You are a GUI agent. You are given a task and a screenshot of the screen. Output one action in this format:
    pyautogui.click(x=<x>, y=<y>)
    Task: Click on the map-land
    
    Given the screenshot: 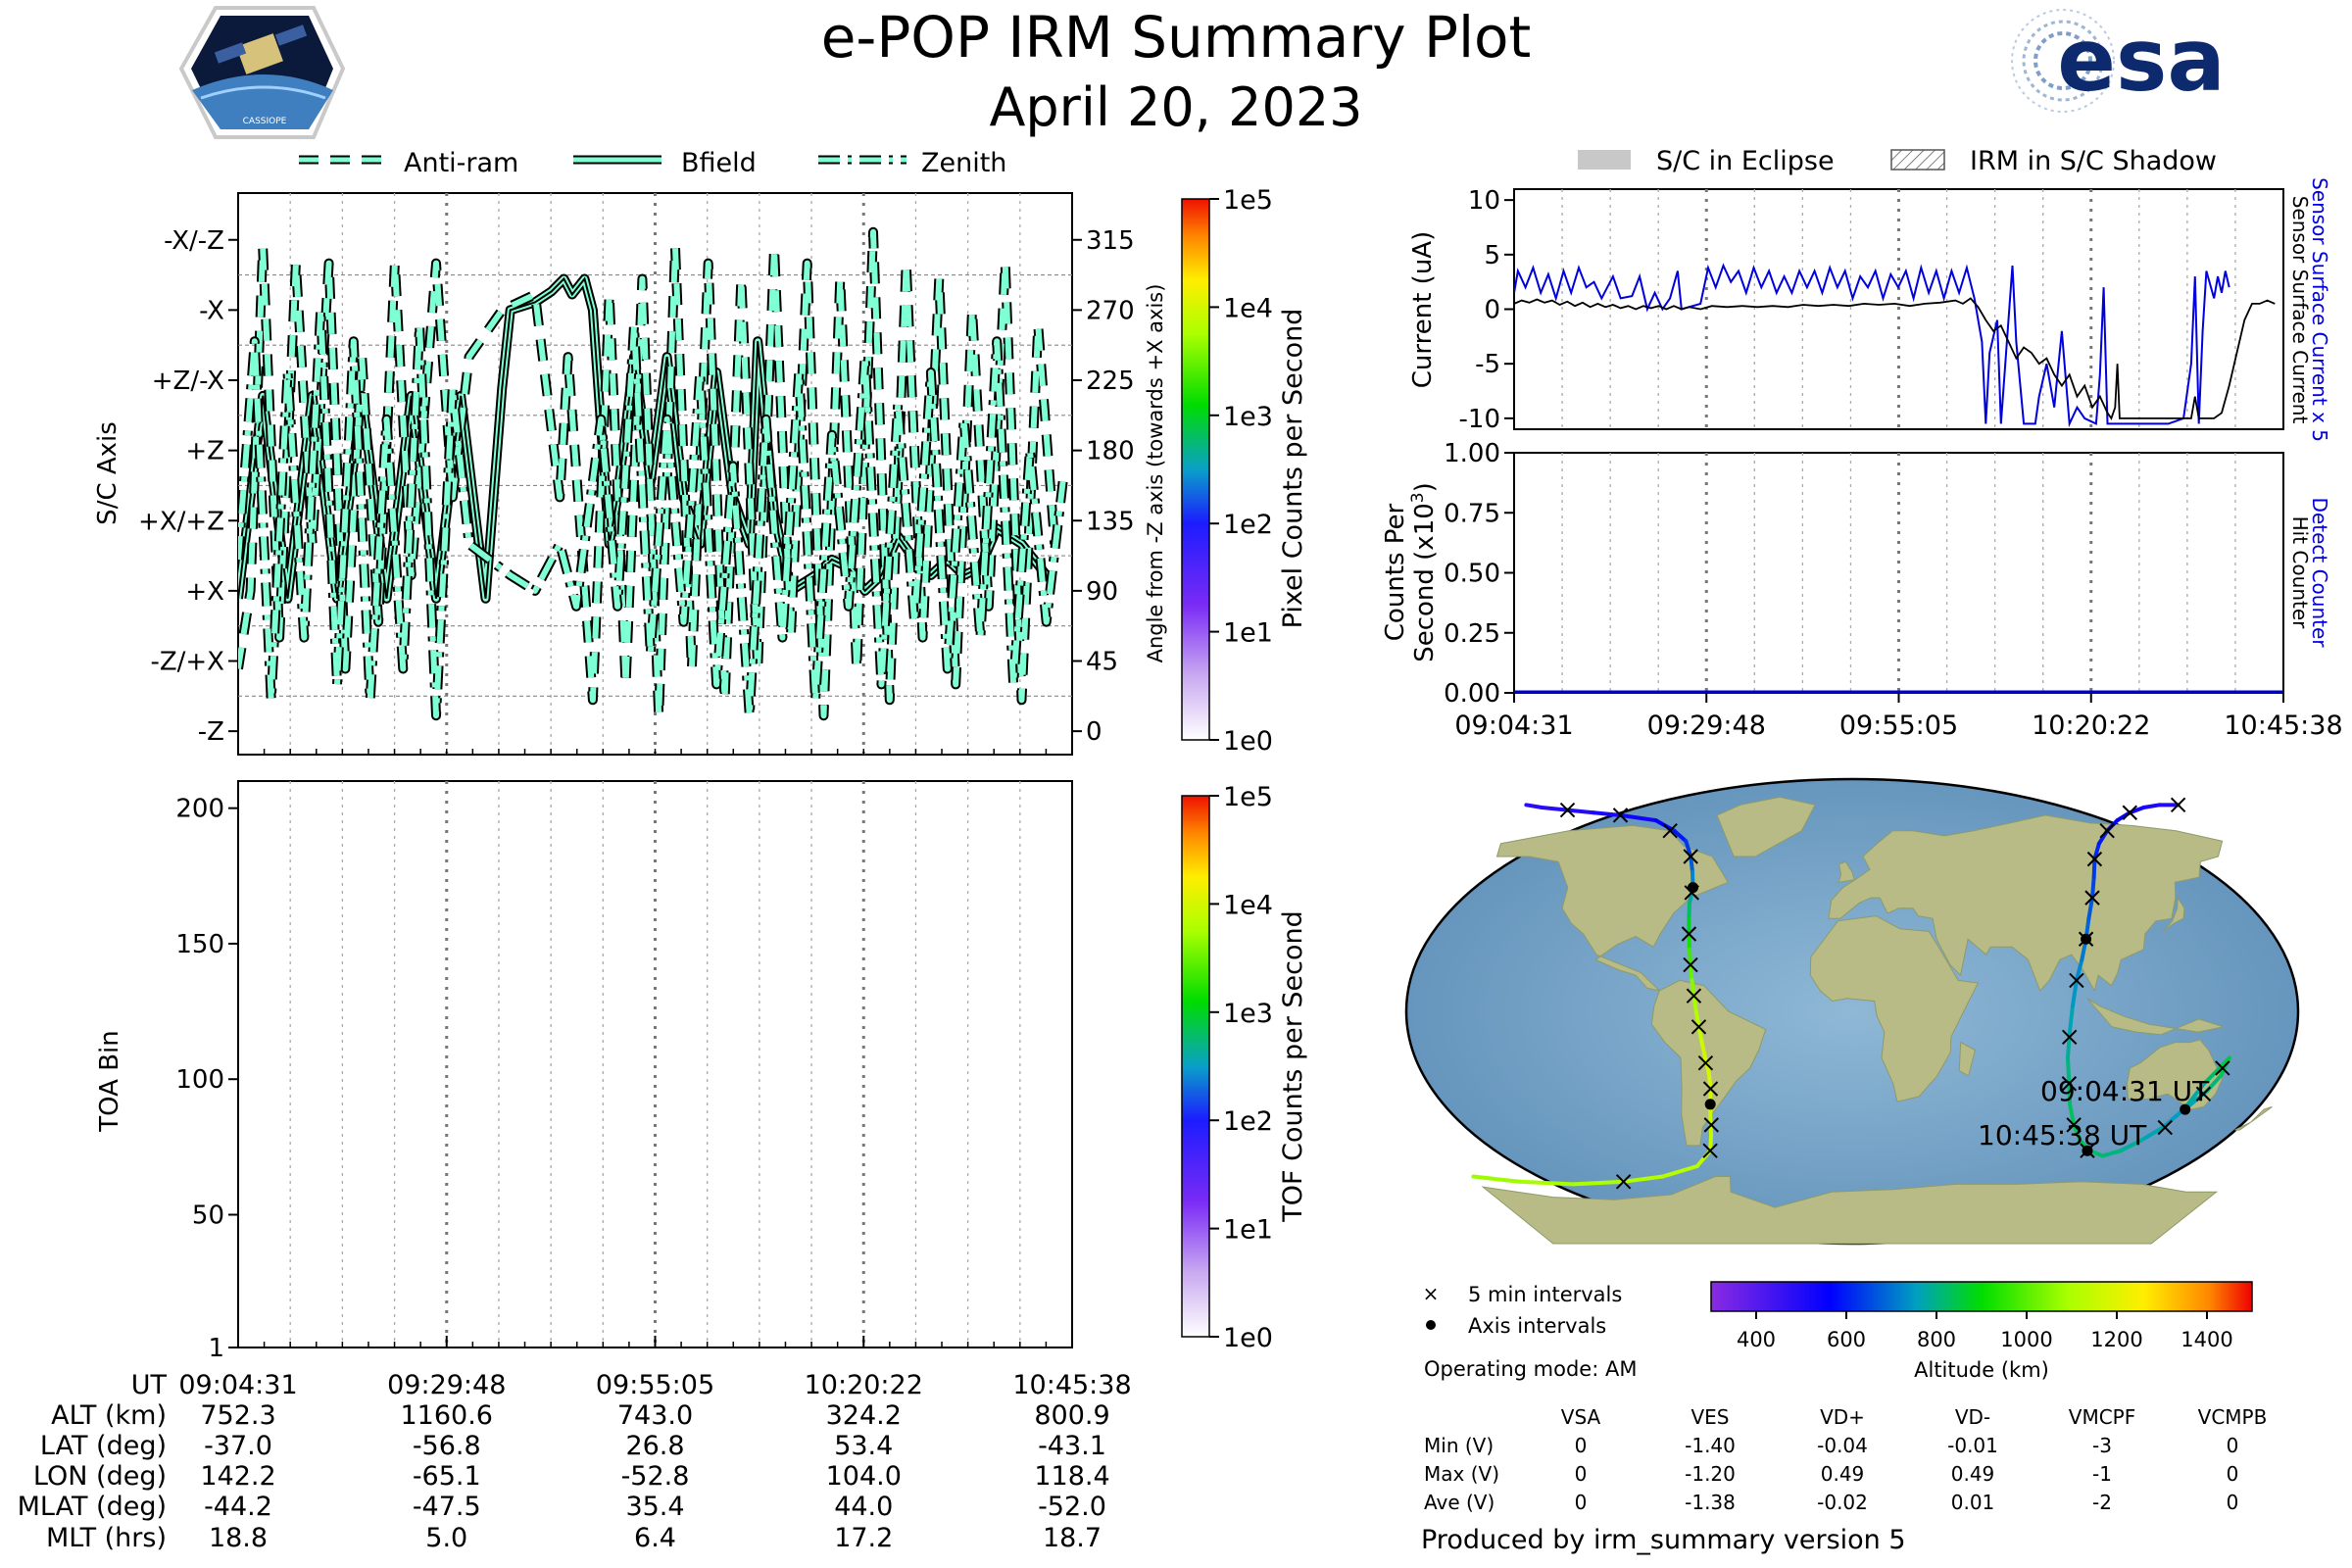 What is the action you would take?
    pyautogui.click(x=1877, y=1020)
    